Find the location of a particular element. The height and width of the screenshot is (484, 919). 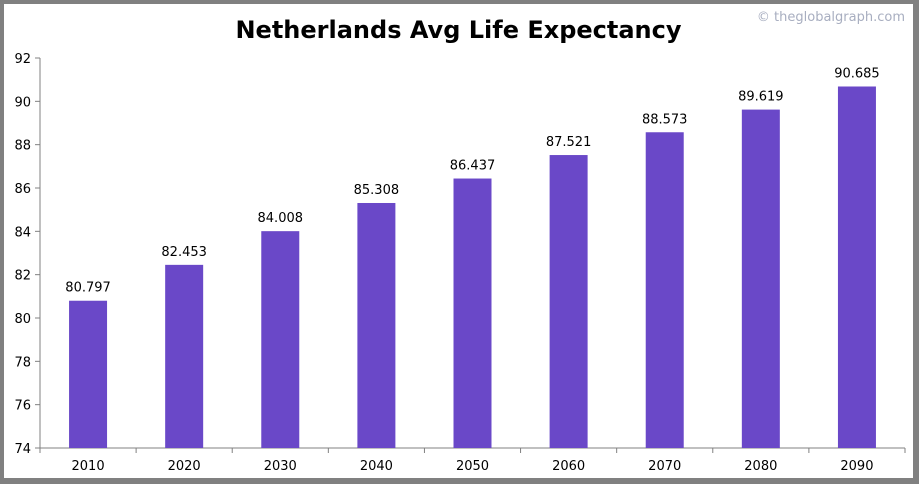

data-label: 89.619 is located at coordinates (761, 97).